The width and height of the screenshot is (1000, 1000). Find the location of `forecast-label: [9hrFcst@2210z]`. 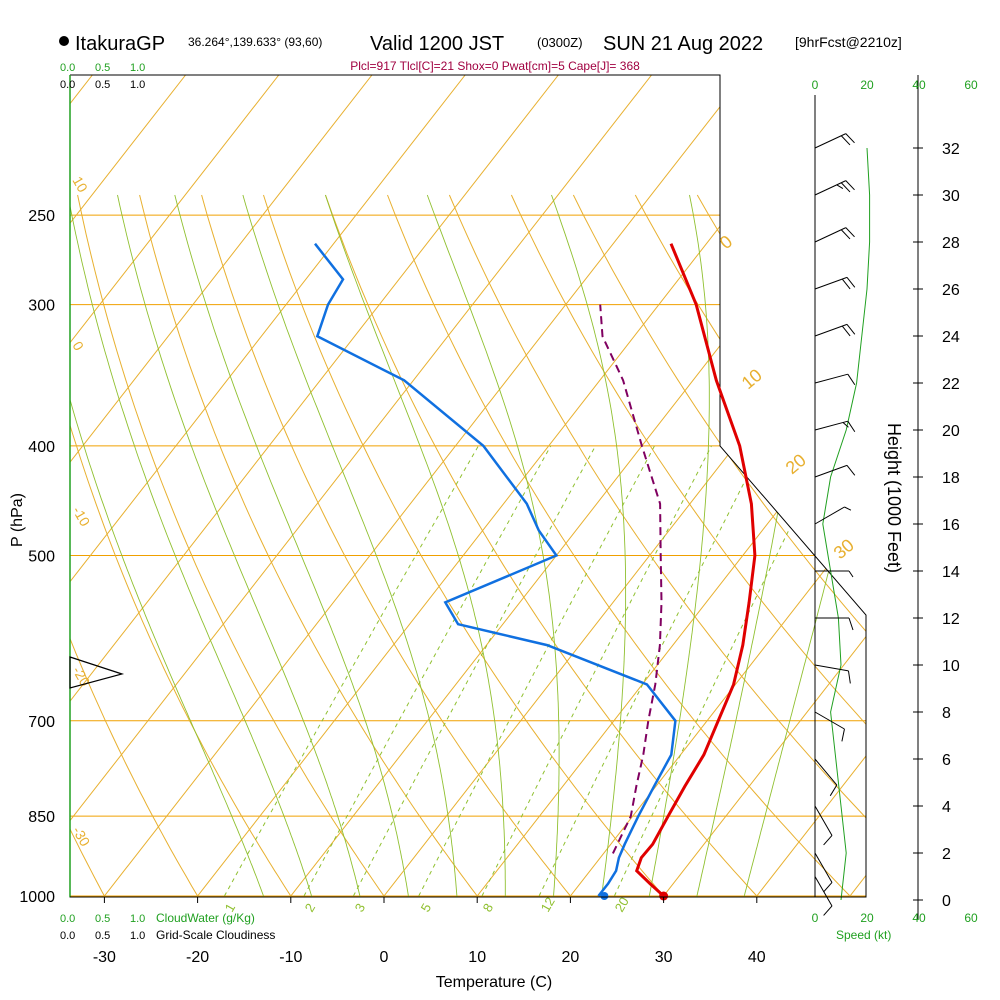

forecast-label: [9hrFcst@2210z] is located at coordinates (848, 42).